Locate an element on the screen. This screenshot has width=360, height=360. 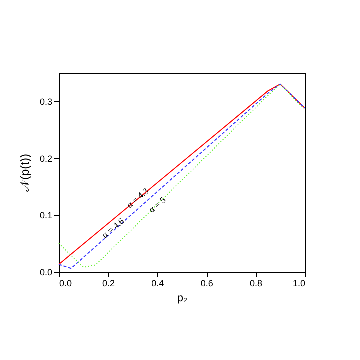
annotation: α = 4.6 is located at coordinates (113, 228).